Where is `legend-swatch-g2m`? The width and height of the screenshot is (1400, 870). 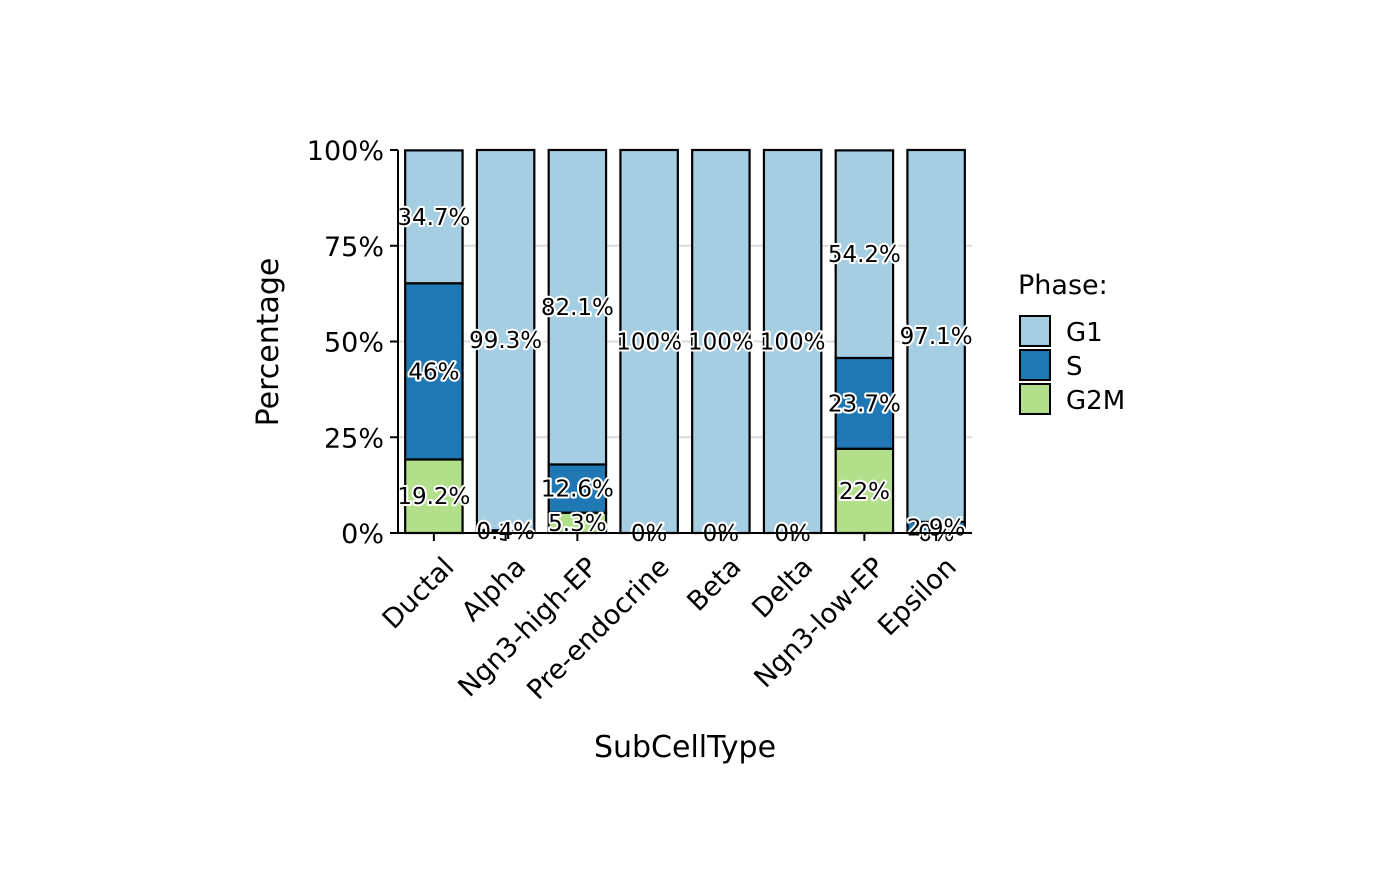 legend-swatch-g2m is located at coordinates (1035, 399).